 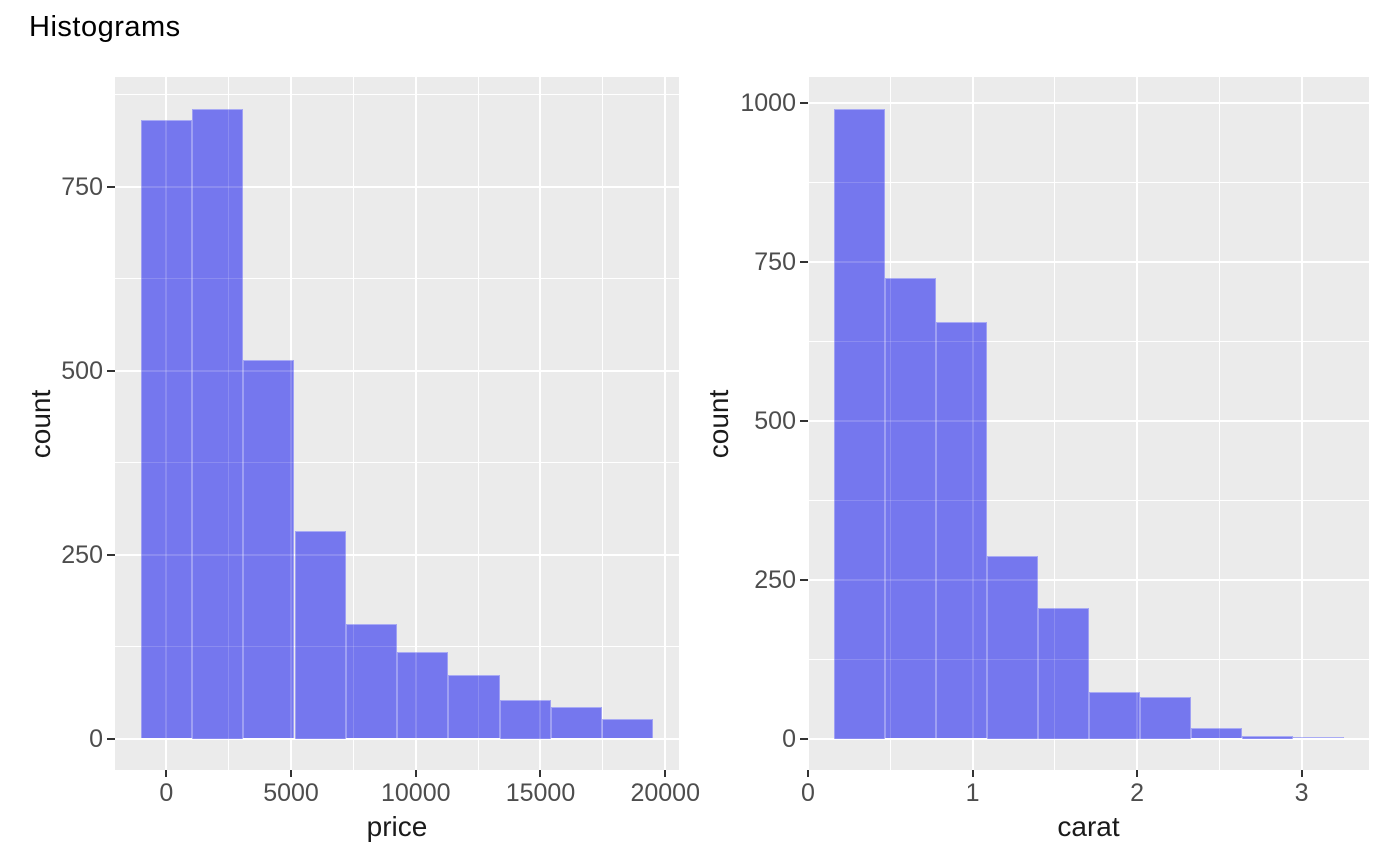 What do you see at coordinates (40, 423) in the screenshot?
I see `price-y-axis-title: count` at bounding box center [40, 423].